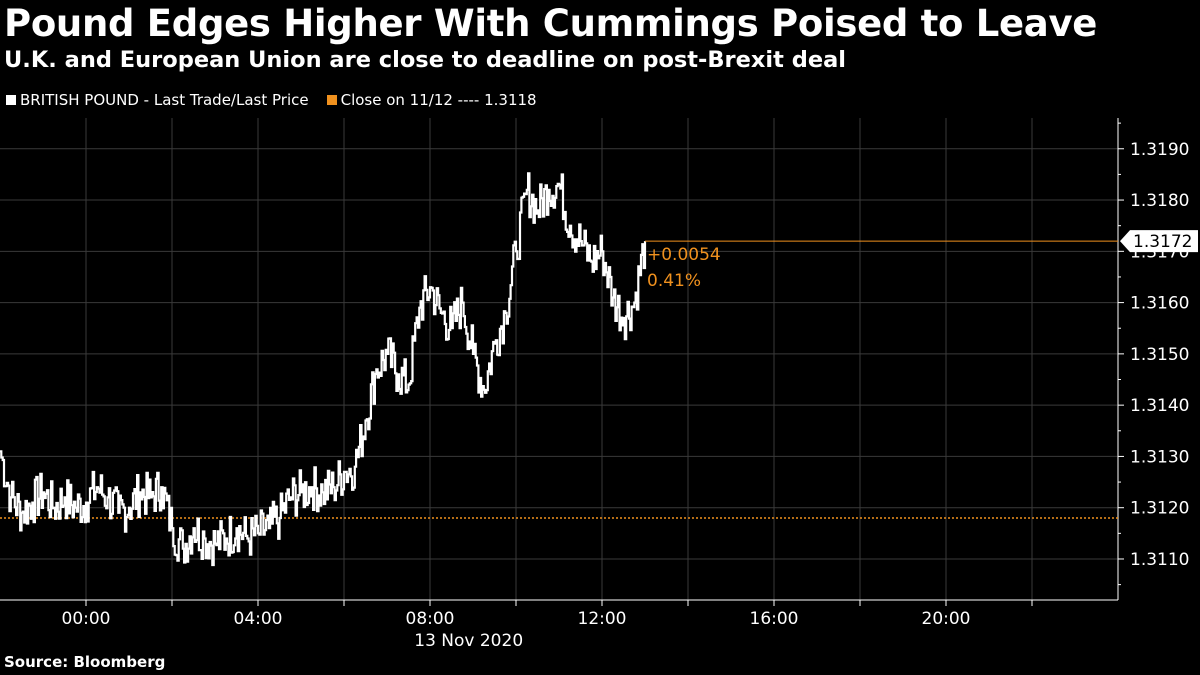 Image resolution: width=1200 pixels, height=675 pixels. I want to click on y-tick-label: 1.3180, so click(1159, 201).